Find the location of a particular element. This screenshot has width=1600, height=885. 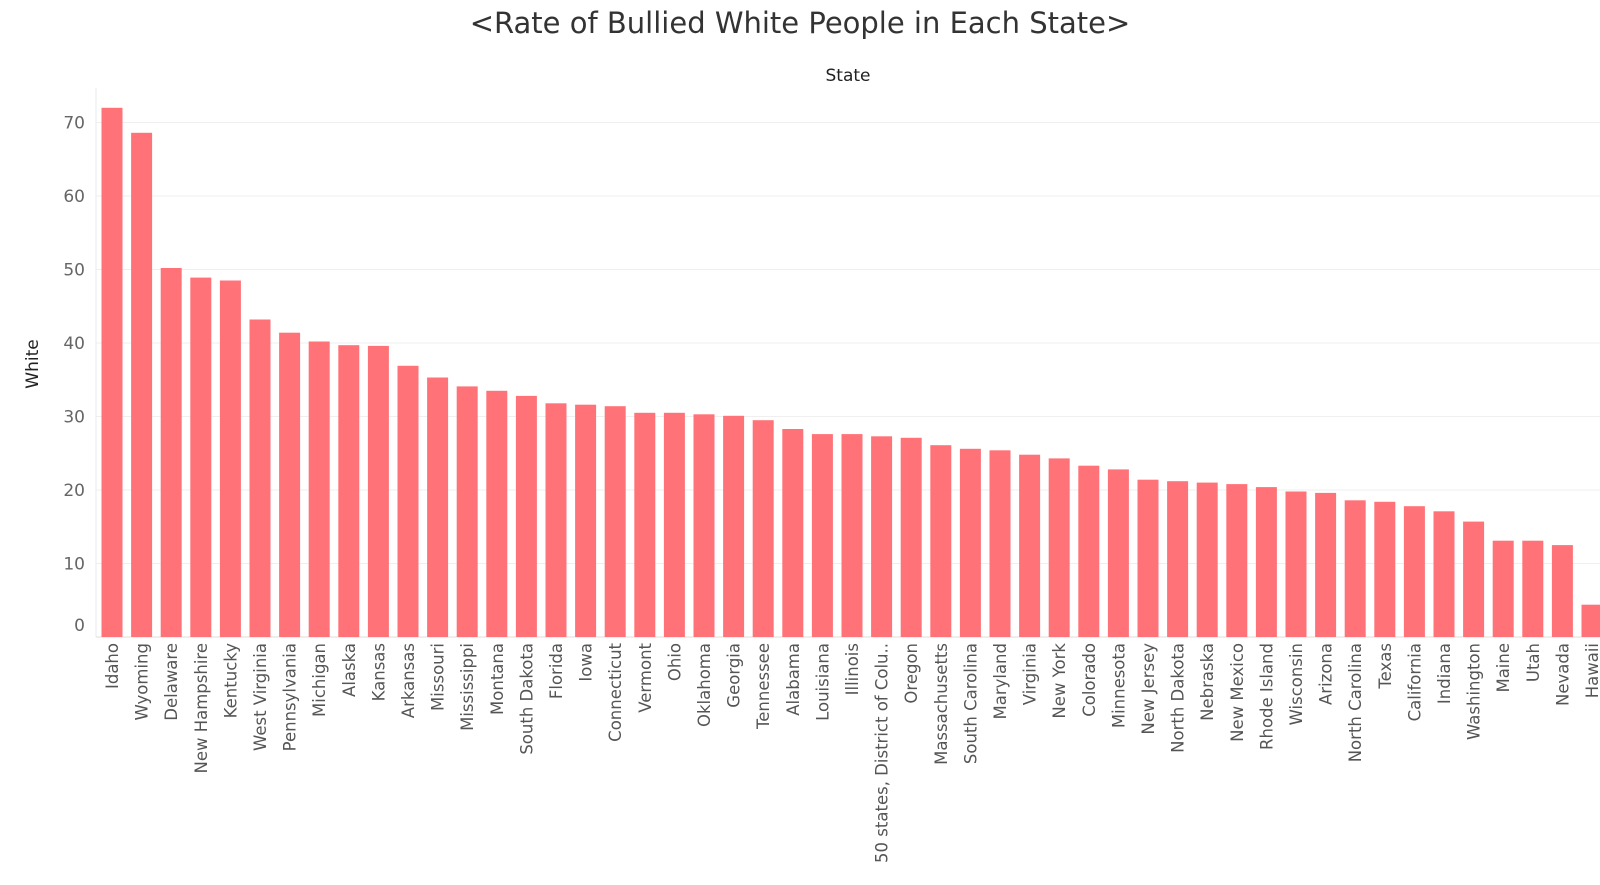

x-category-label: California is located at coordinates (1414, 682).